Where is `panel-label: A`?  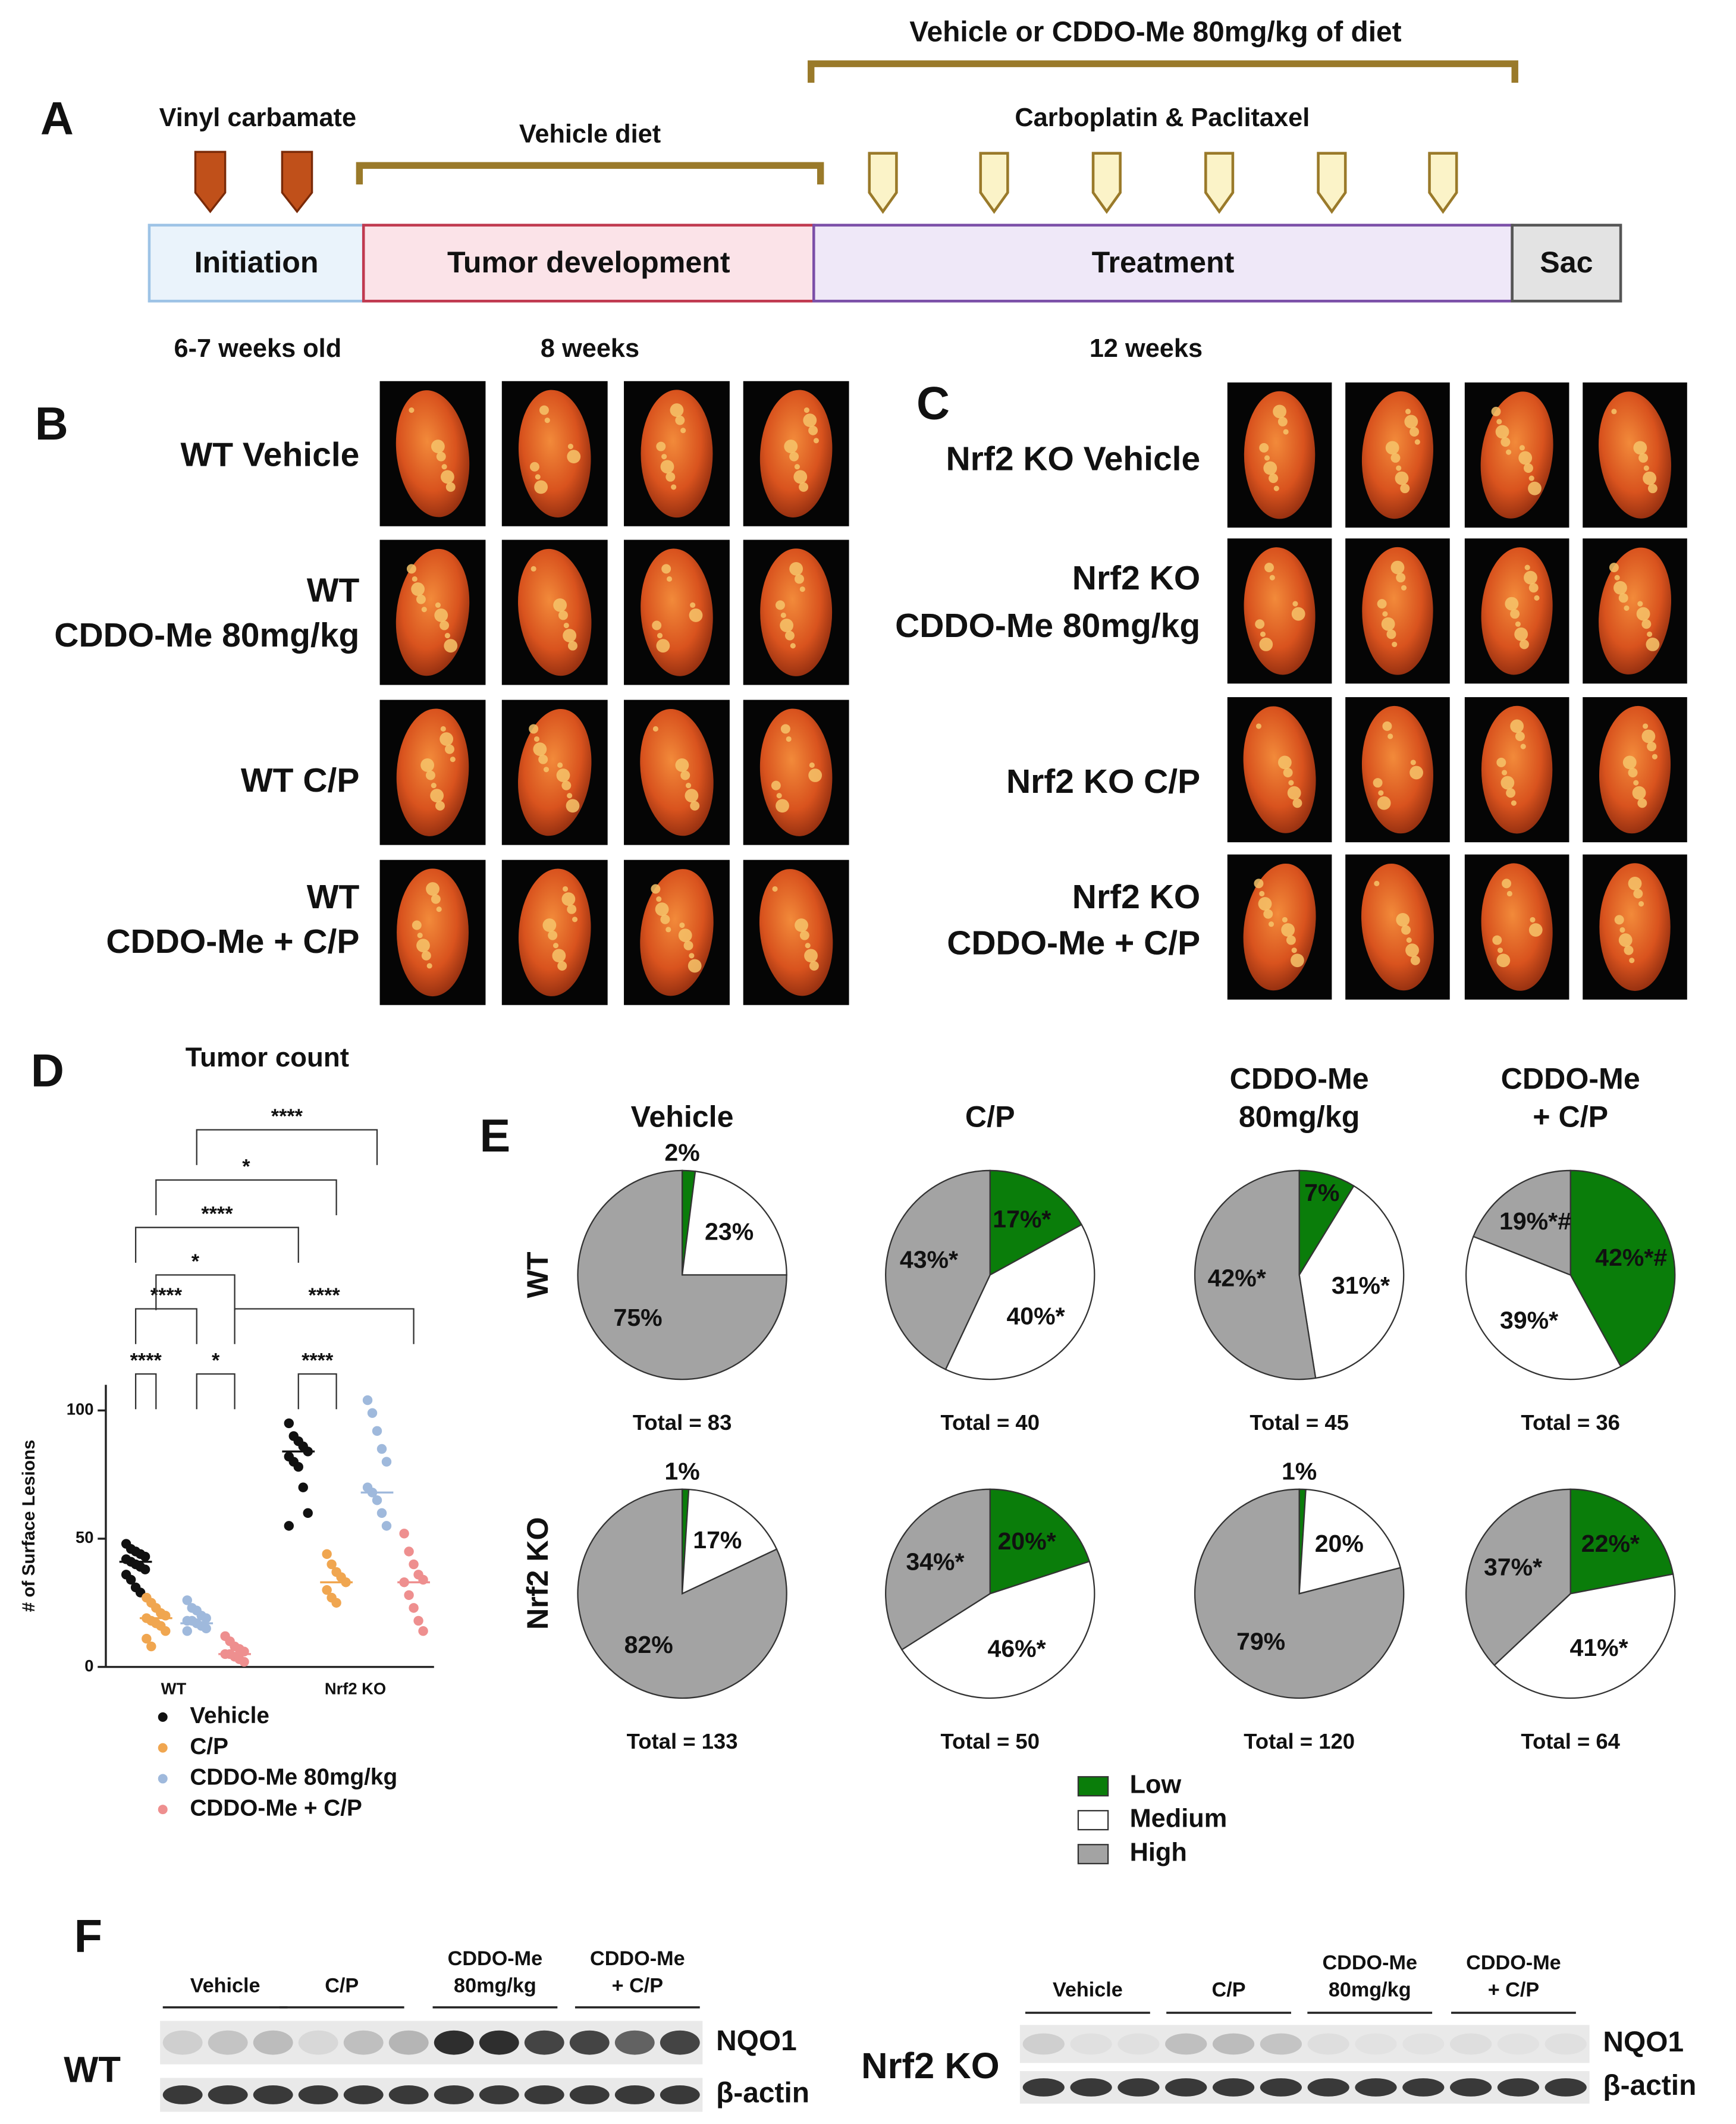
panel-label: A is located at coordinates (57, 119).